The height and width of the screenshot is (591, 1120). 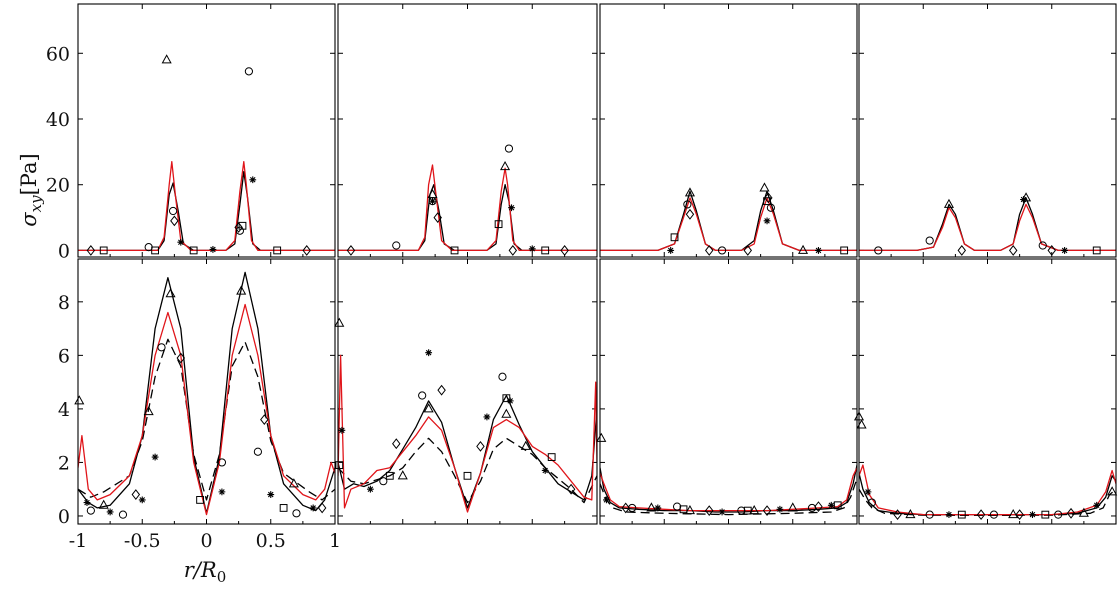 What do you see at coordinates (271, 541) in the screenshot?
I see `x-tick-label: 0.5` at bounding box center [271, 541].